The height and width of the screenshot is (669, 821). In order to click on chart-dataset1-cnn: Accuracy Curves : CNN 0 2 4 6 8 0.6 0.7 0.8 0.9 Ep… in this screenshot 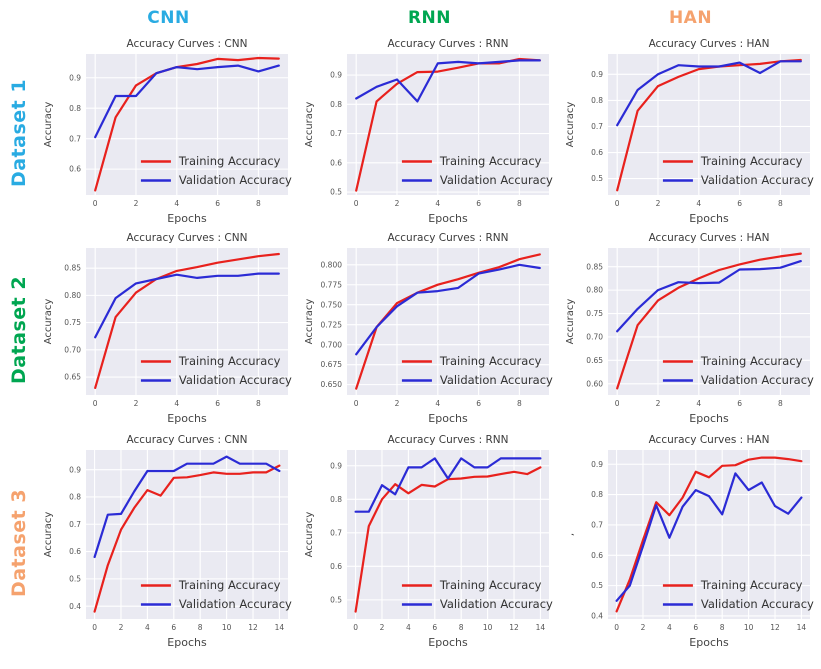, I will do `click(167, 131)`.